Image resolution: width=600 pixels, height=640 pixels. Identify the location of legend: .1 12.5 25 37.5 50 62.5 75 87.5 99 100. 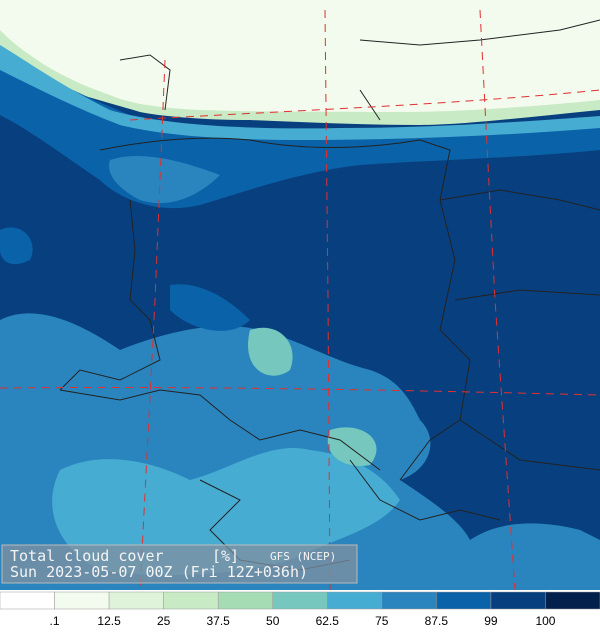
(300, 615).